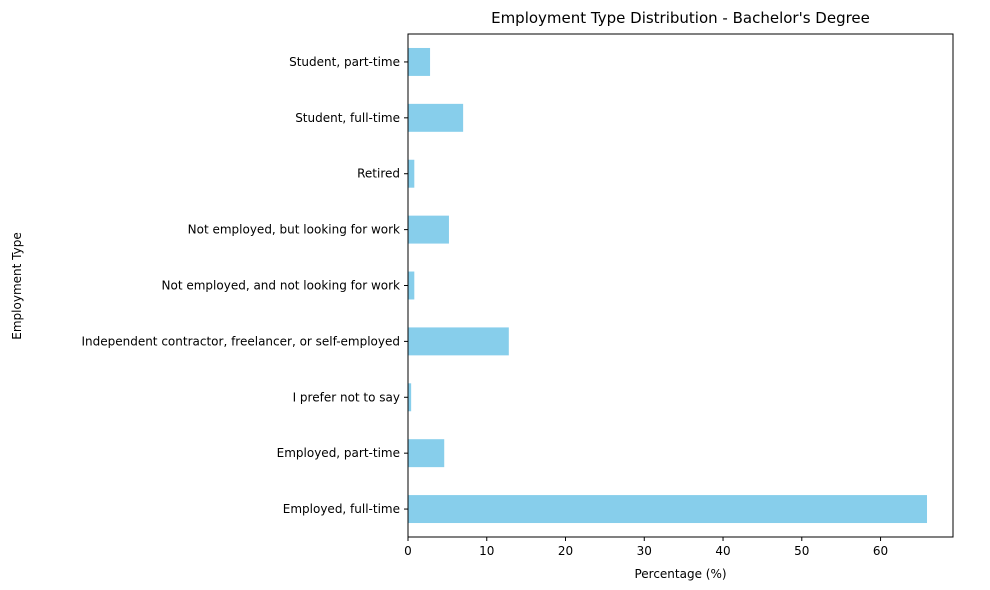  What do you see at coordinates (428, 229) in the screenshot?
I see `bar-not-employed-but-looking-for-work` at bounding box center [428, 229].